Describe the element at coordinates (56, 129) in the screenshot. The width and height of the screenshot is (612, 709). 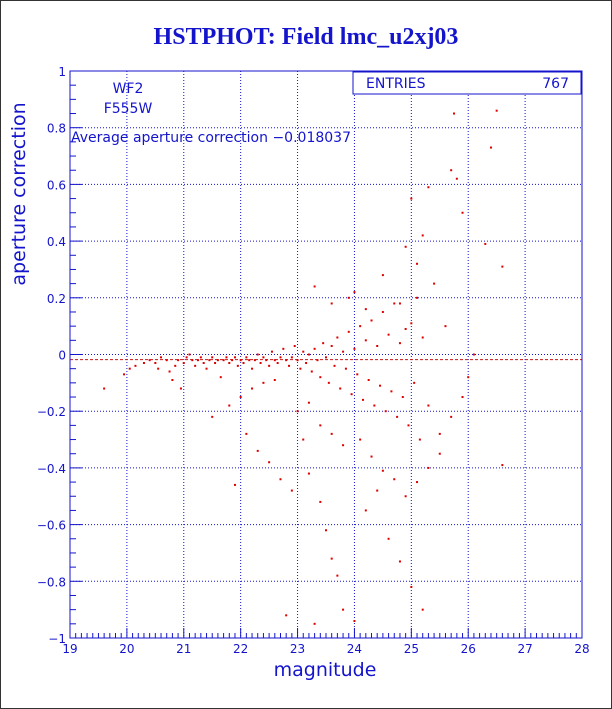
I see `y-tick-label: 0.8` at that location.